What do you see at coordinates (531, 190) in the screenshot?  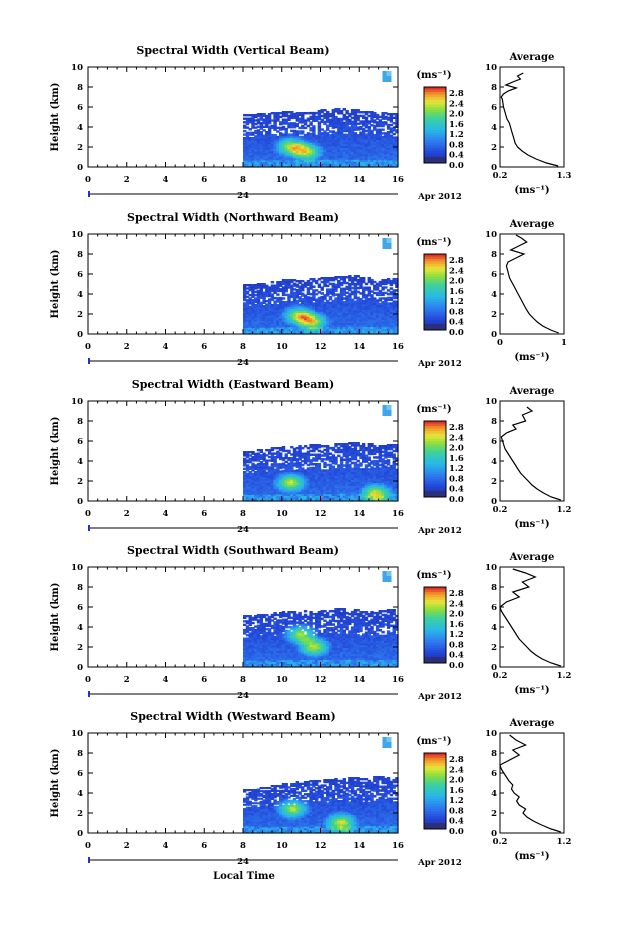 I see `average-unit: (ms⁻¹)` at bounding box center [531, 190].